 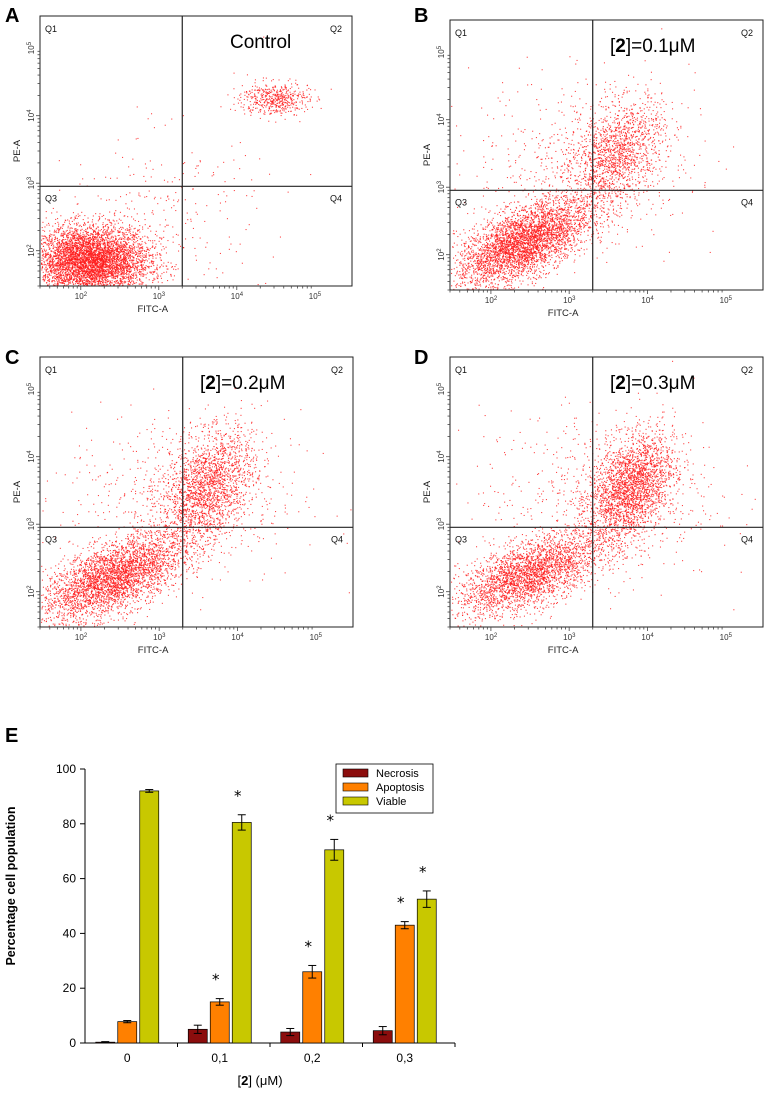 I want to click on panel-c-xtick-3: 103, so click(x=159, y=637).